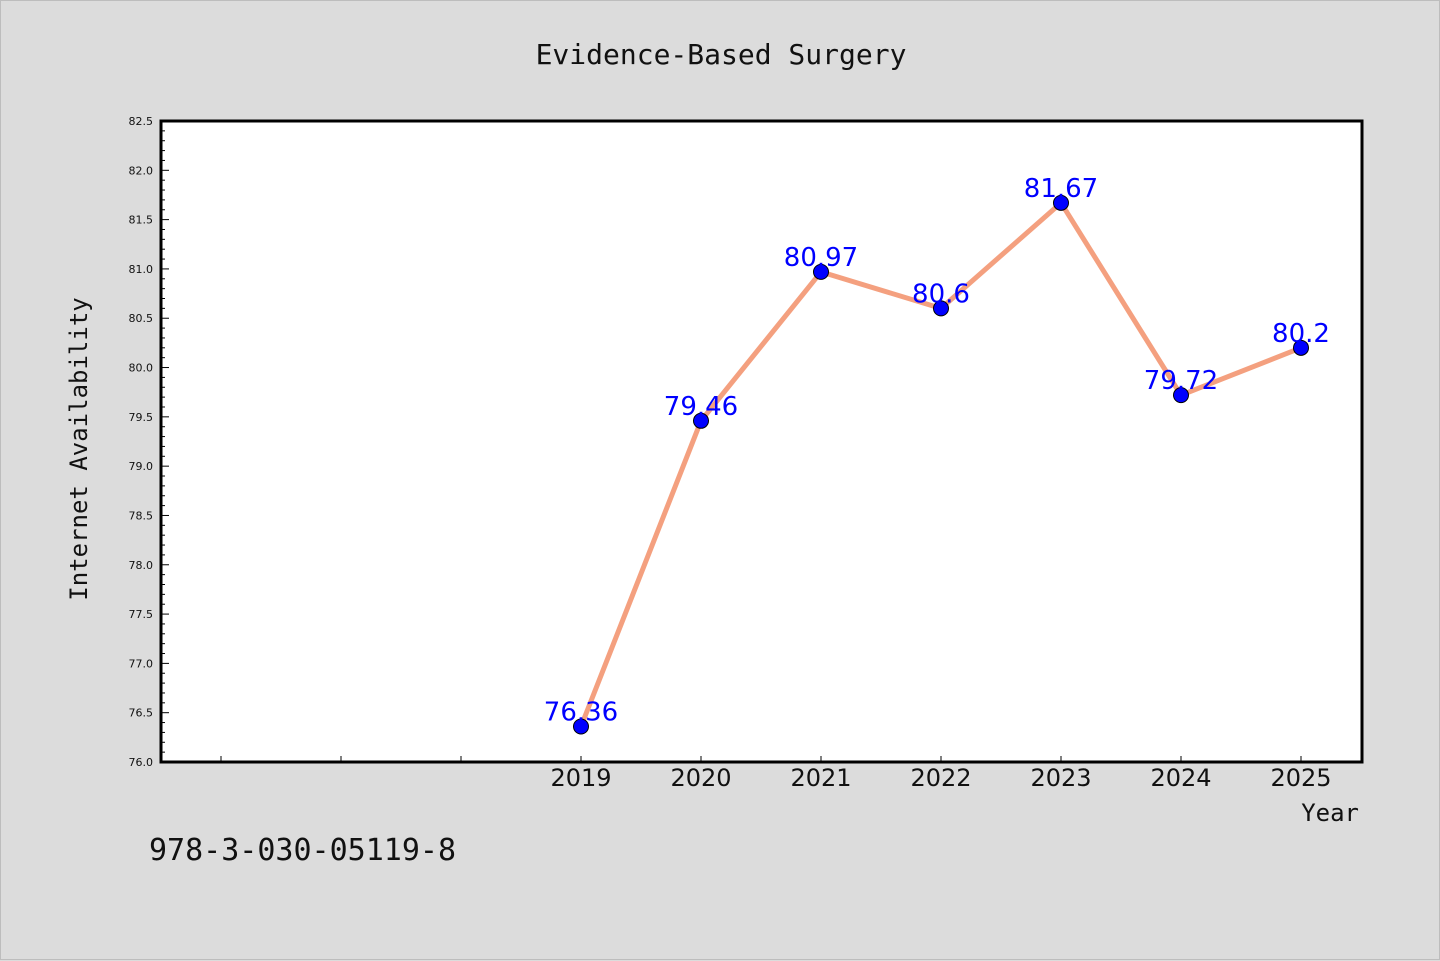 This screenshot has width=1440, height=961. I want to click on data-label: 79.72, so click(1181, 381).